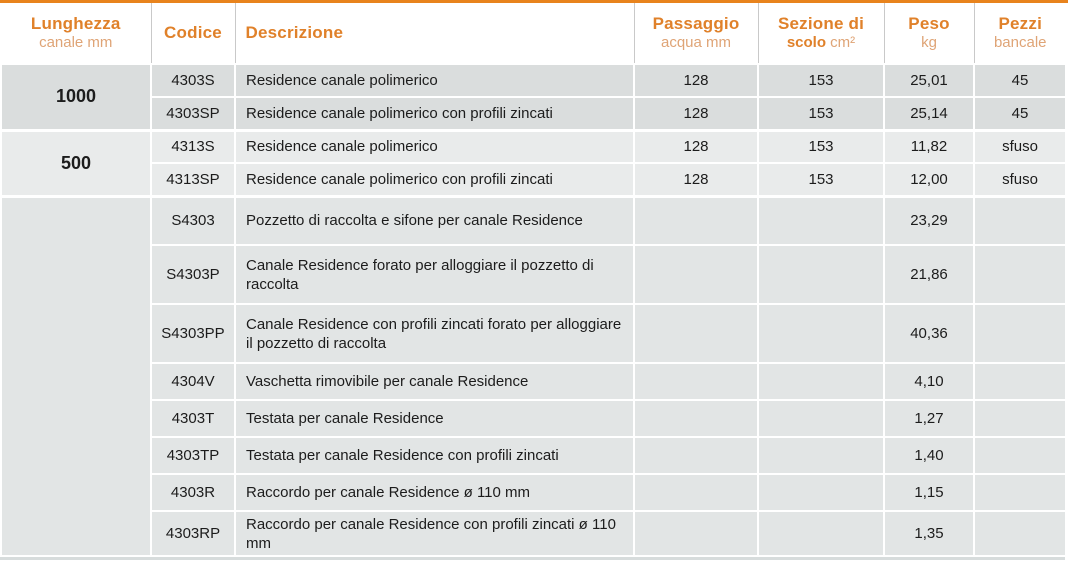 This screenshot has height=583, width=1068. I want to click on table-bottom-rule, so click(532, 558).